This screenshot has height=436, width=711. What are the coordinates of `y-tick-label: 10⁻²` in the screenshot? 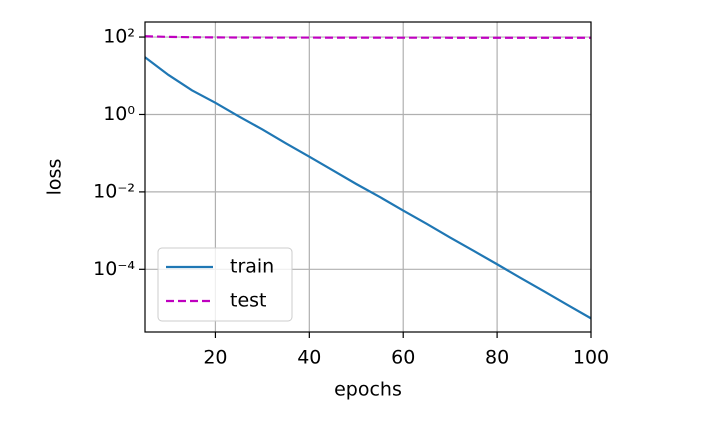 It's located at (114, 191).